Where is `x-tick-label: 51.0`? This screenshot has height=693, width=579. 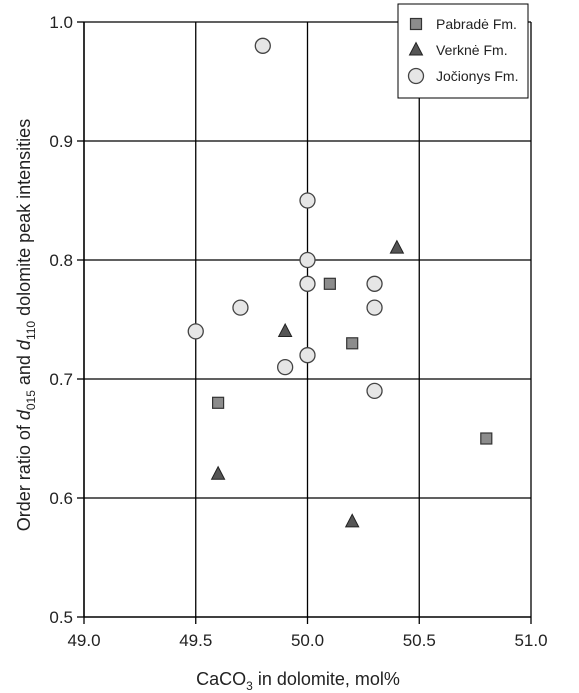 x-tick-label: 51.0 is located at coordinates (530, 640).